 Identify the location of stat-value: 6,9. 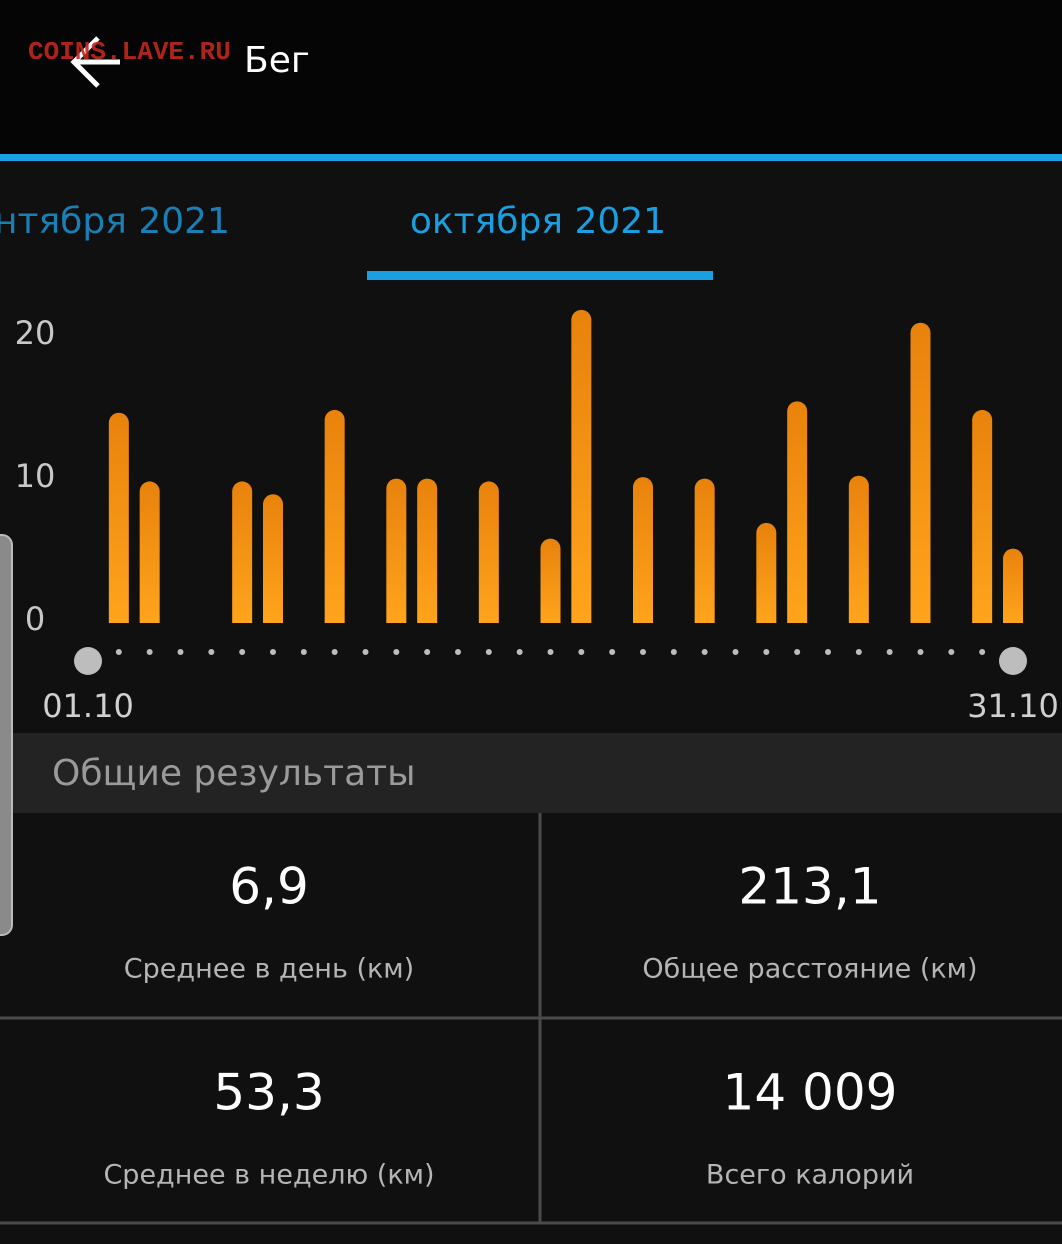
(269, 887).